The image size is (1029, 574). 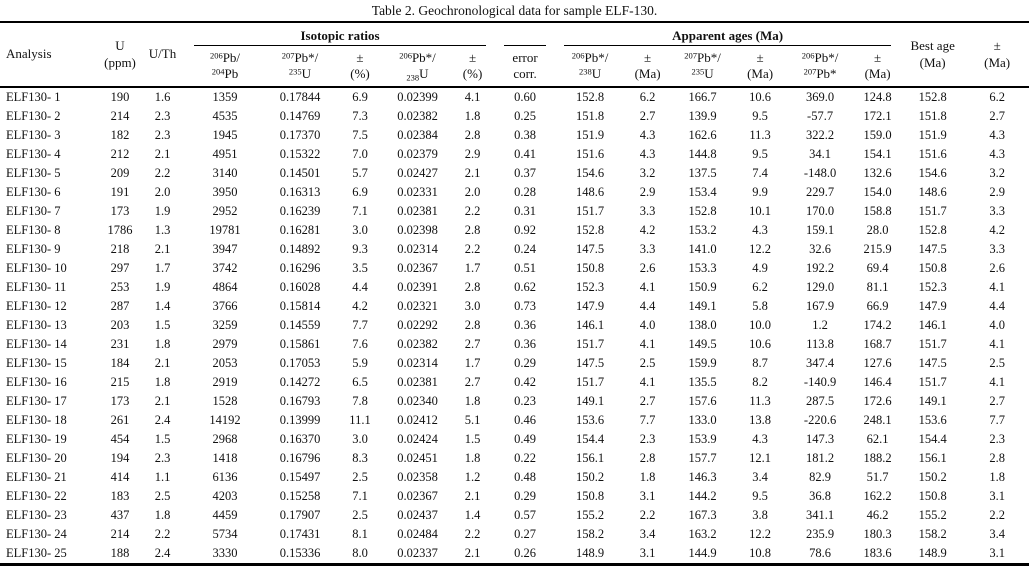 What do you see at coordinates (932, 382) in the screenshot?
I see `value-cell: 151.7` at bounding box center [932, 382].